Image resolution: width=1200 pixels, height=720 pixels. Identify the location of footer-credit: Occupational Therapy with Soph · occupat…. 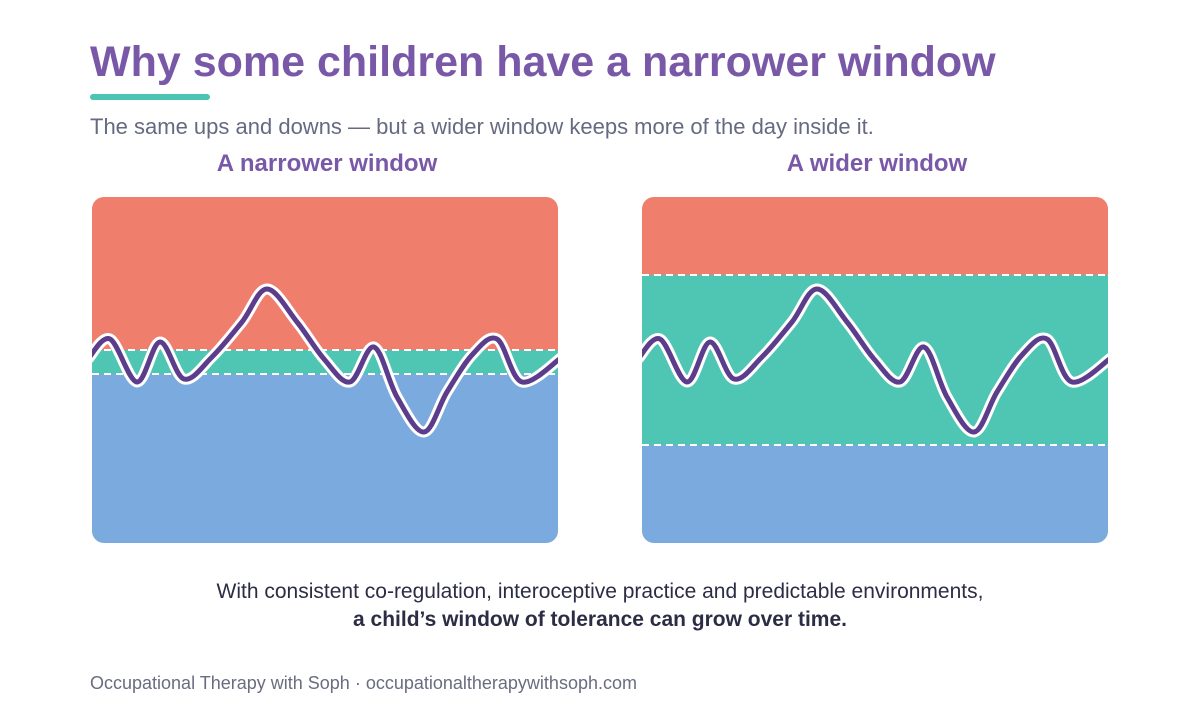
(363, 683).